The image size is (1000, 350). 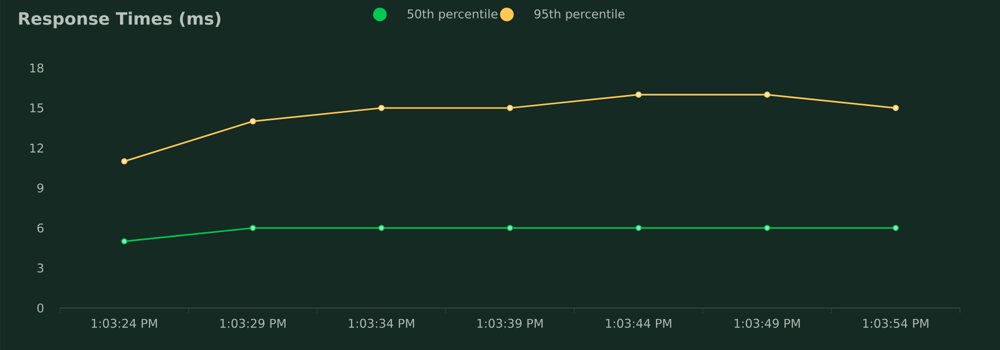 I want to click on x-tick-label: 1:03:44 PM, so click(x=639, y=323).